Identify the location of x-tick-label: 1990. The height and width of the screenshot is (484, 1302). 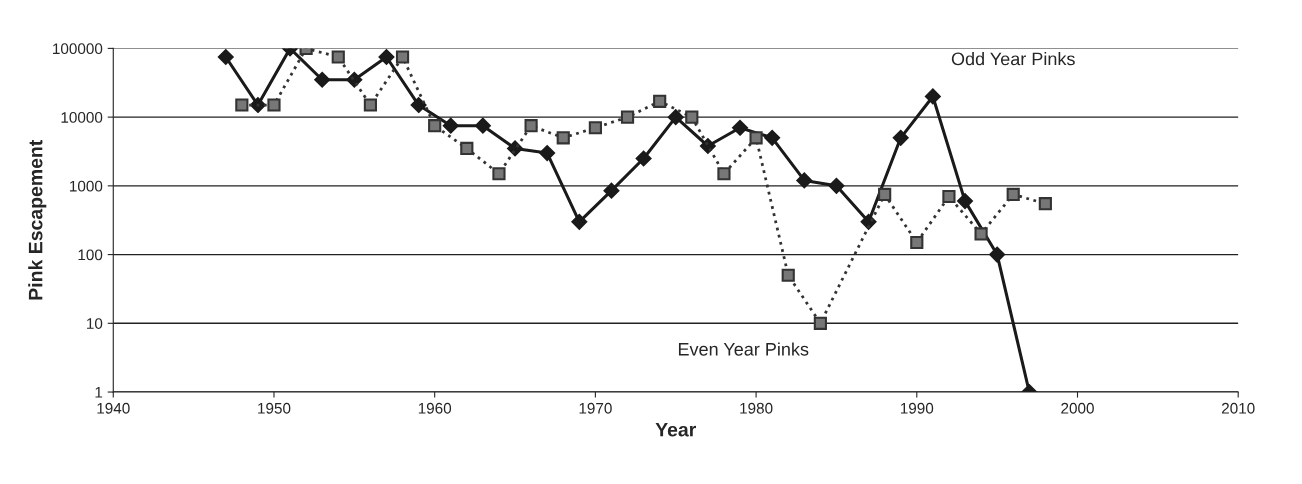
(917, 408).